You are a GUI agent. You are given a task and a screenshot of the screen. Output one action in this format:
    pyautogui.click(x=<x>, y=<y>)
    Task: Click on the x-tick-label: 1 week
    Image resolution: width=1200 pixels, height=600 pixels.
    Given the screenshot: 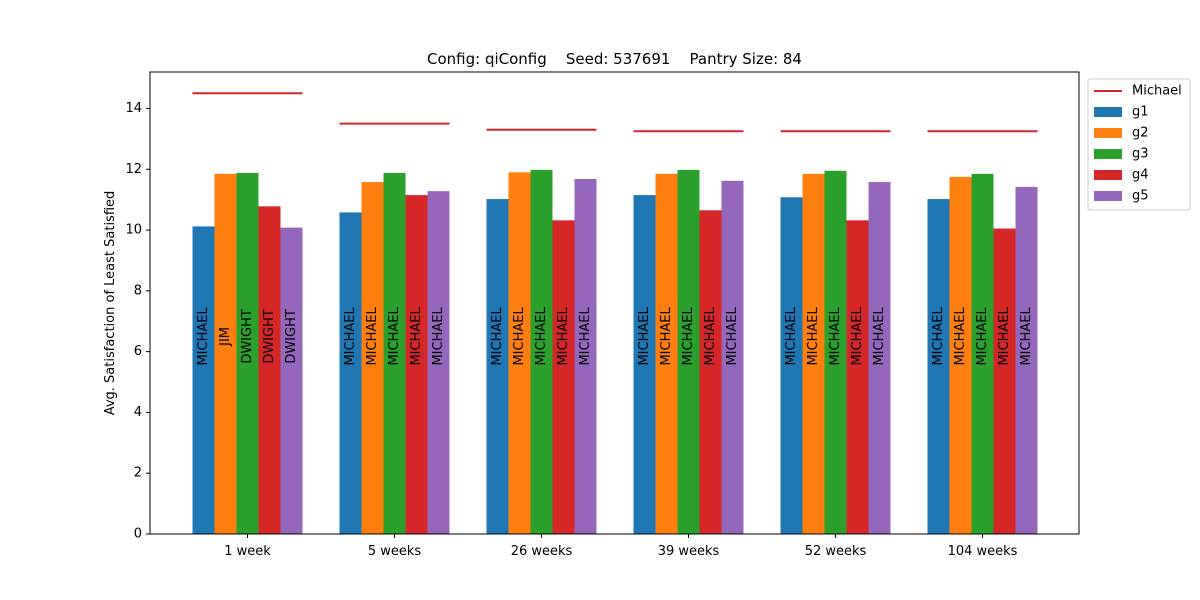 What is the action you would take?
    pyautogui.click(x=247, y=551)
    